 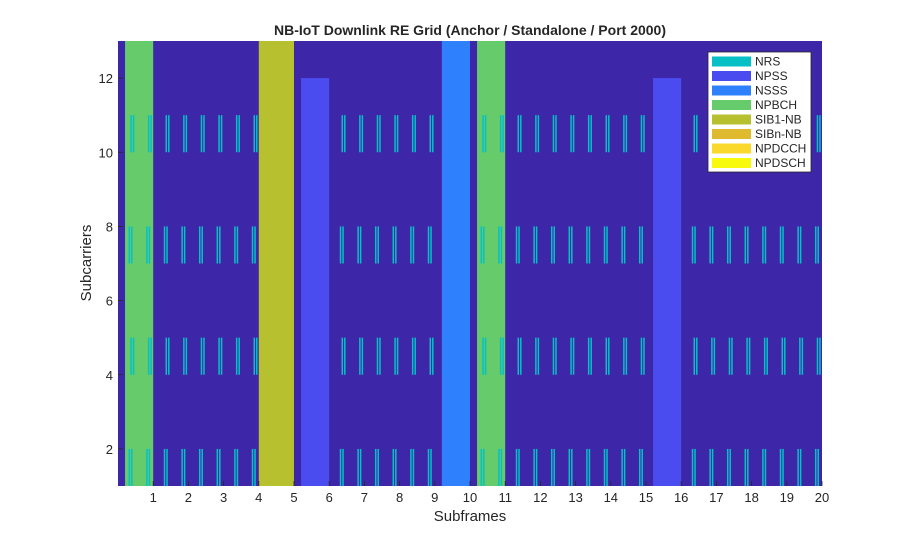 What do you see at coordinates (109, 375) in the screenshot?
I see `y-tick-label: 4` at bounding box center [109, 375].